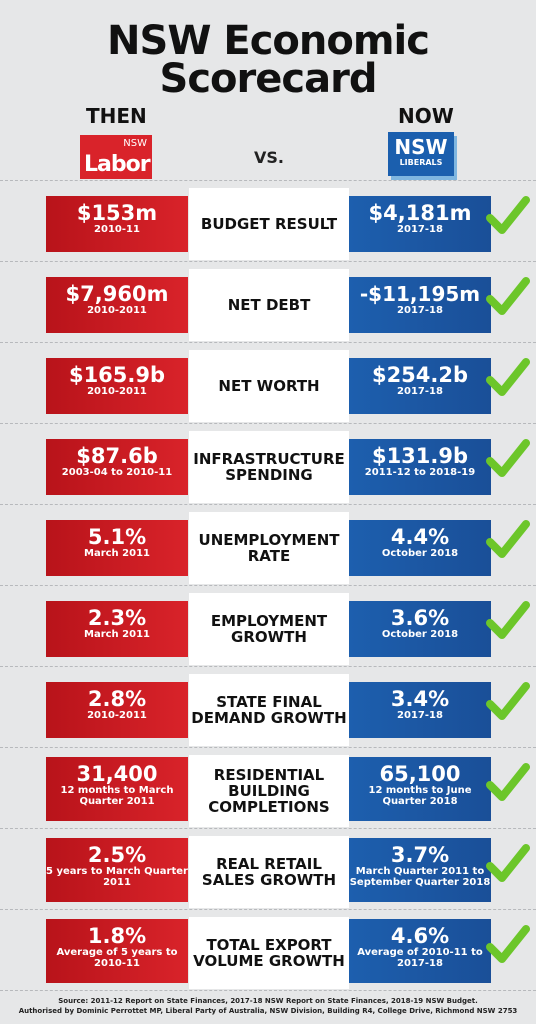 The image size is (536, 1024). I want to click on now-value-box: 4.6% Average of 2010-11 to 2017-18, so click(420, 951).